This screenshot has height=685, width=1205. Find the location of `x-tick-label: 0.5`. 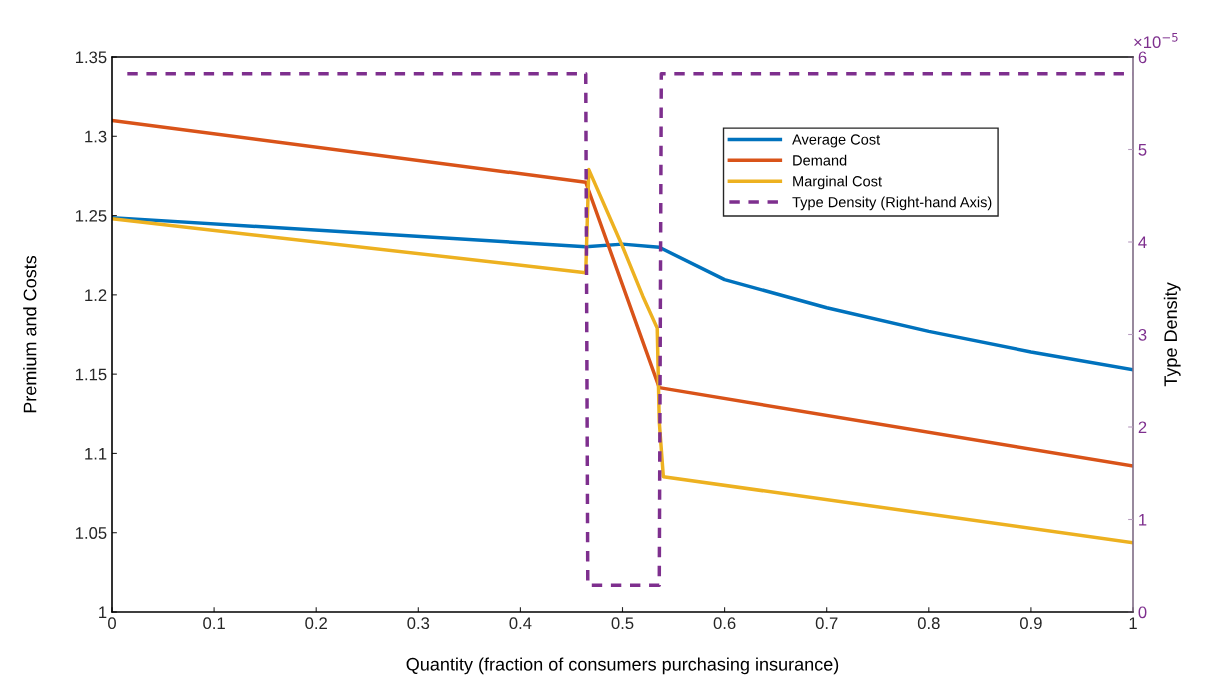

x-tick-label: 0.5 is located at coordinates (622, 623).